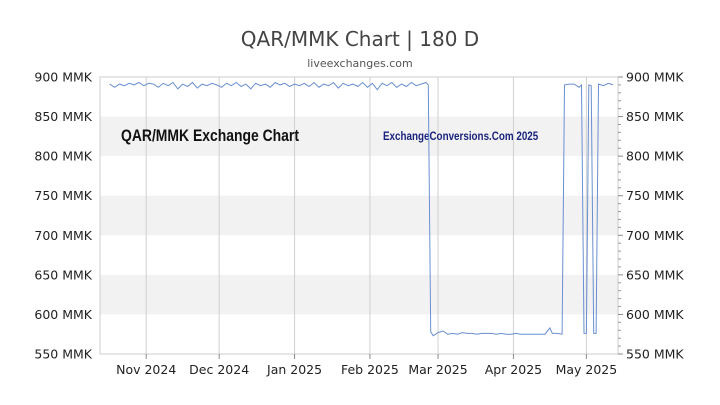 This screenshot has width=720, height=405. What do you see at coordinates (294, 369) in the screenshot?
I see `x-tick-label: Jan 2025` at bounding box center [294, 369].